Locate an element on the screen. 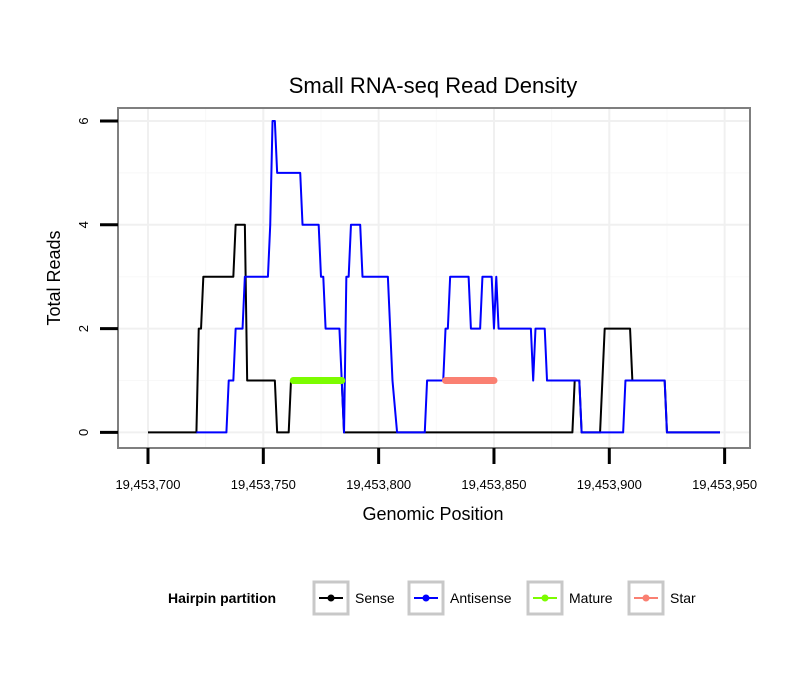  chart-title: Small RNA-seq Read Density is located at coordinates (433, 85).